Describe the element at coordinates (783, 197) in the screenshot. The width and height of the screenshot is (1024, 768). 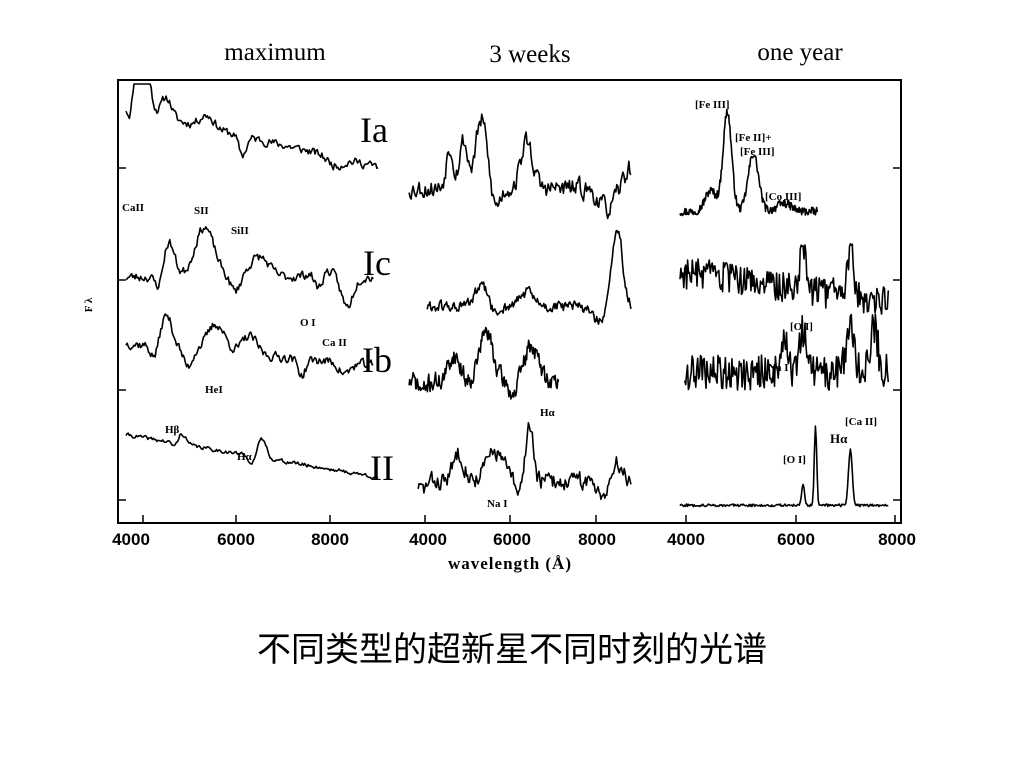
I see `label-co-iii-1y: [Co III]` at that location.